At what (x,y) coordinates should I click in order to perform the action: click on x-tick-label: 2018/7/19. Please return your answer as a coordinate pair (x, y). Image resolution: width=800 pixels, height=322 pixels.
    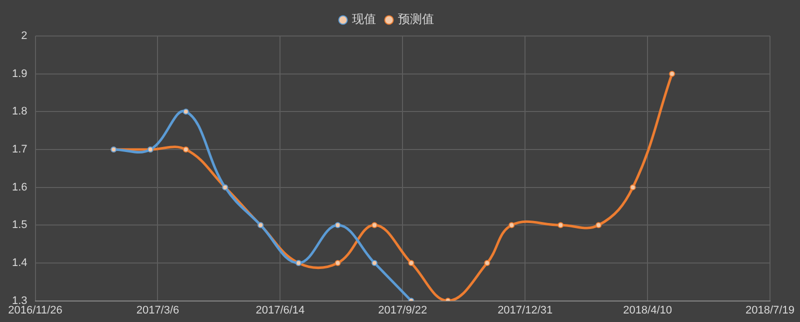
    Looking at the image, I should click on (770, 310).